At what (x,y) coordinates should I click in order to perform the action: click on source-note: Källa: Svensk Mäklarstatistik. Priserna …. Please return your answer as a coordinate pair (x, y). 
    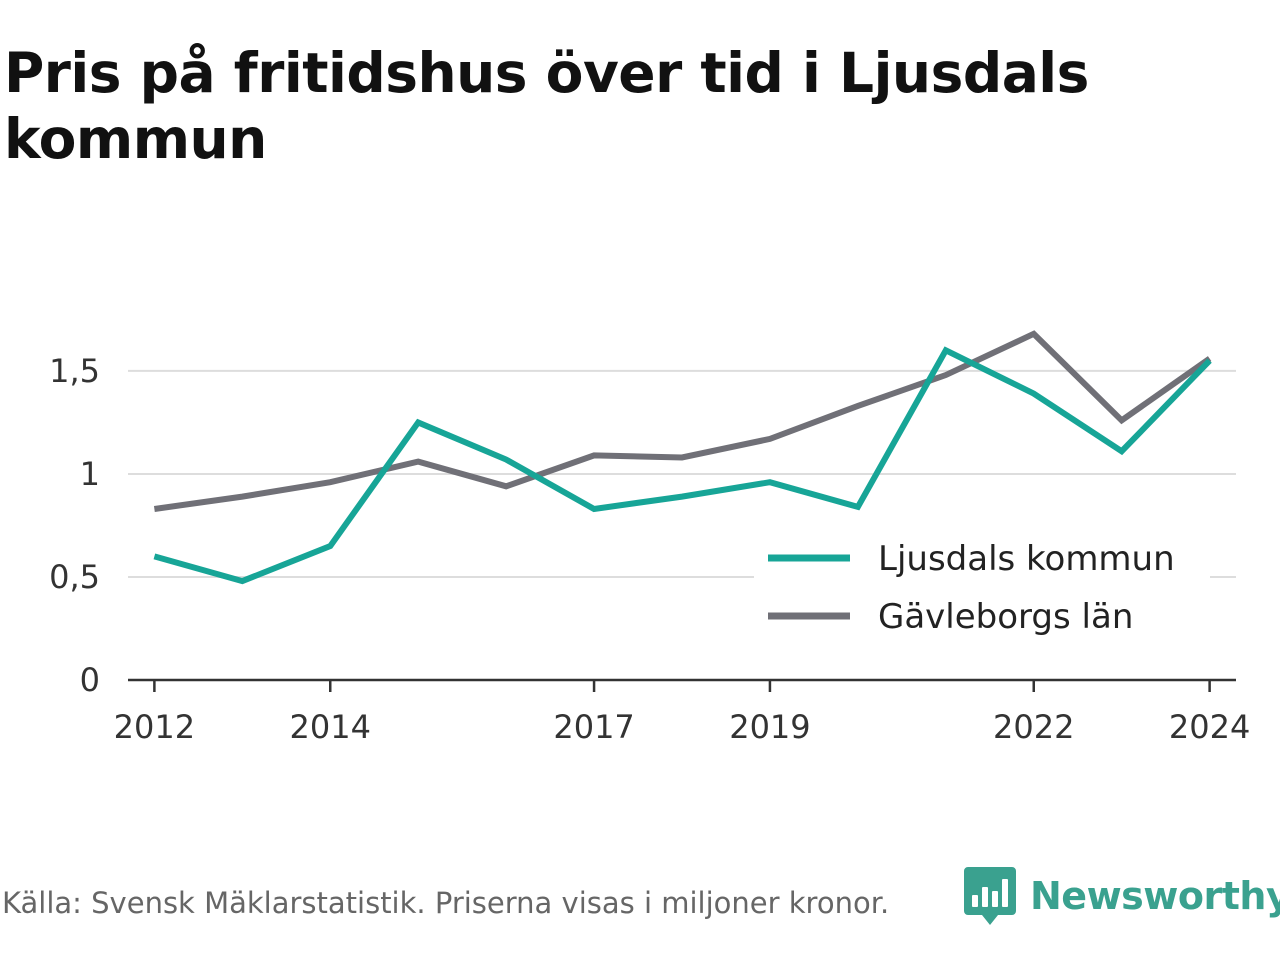
    Looking at the image, I should click on (446, 903).